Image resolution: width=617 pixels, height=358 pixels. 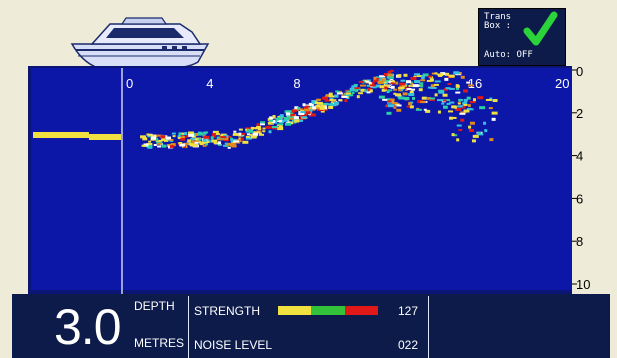 What do you see at coordinates (319, 109) in the screenshot?
I see `sonar-echo-returns` at bounding box center [319, 109].